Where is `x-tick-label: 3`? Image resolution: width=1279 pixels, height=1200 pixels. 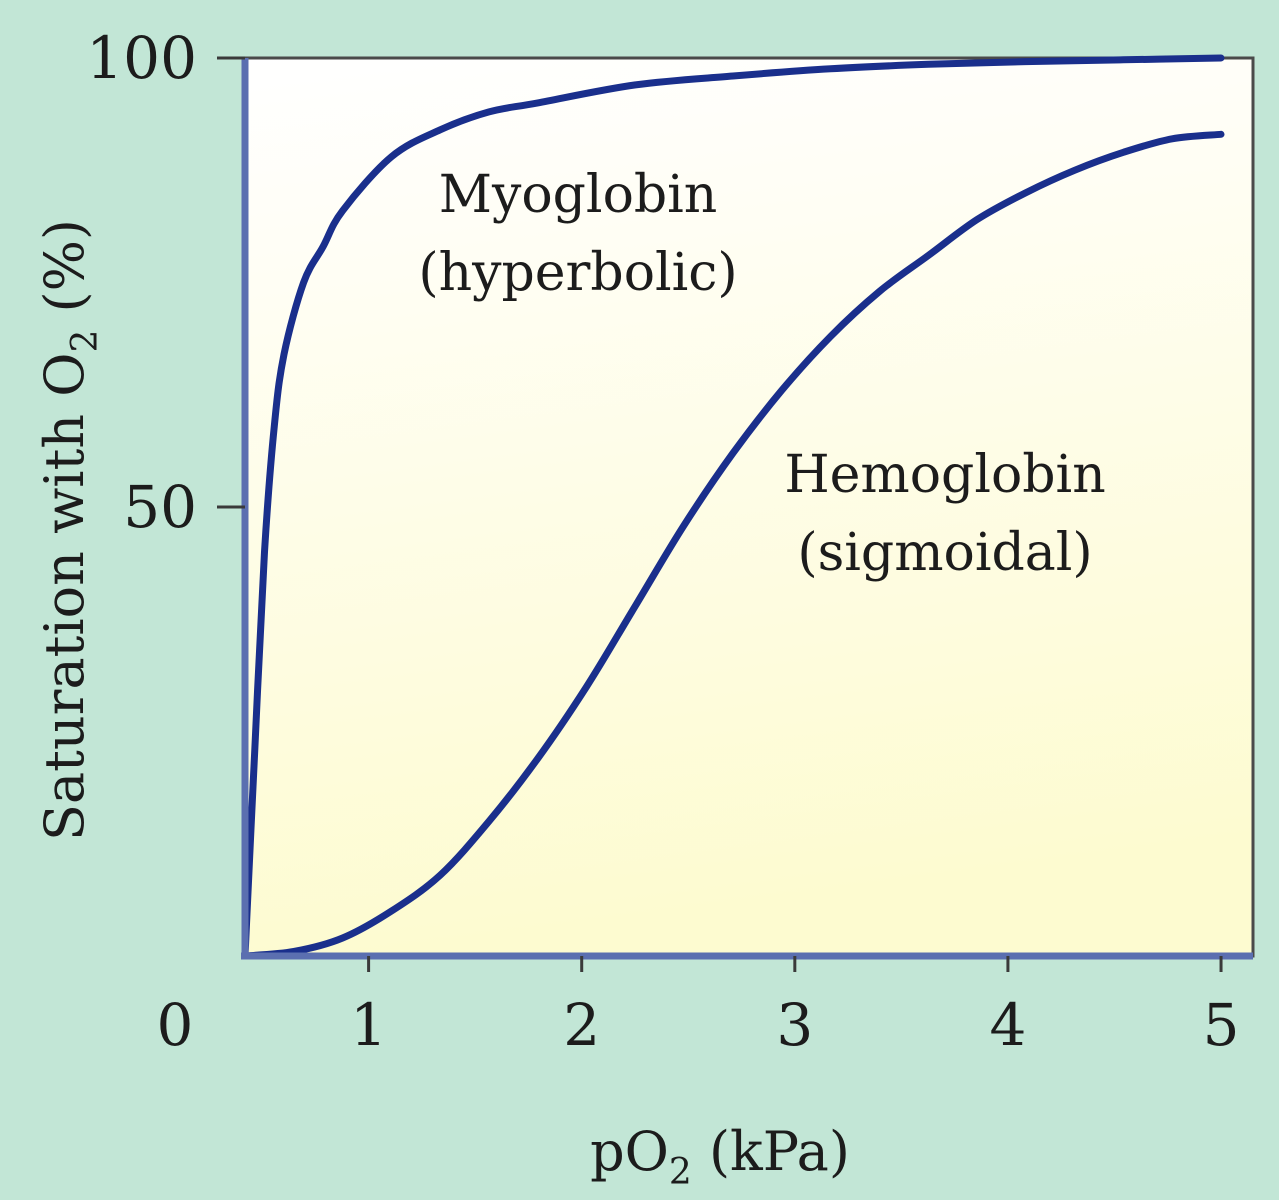 x-tick-label: 3 is located at coordinates (794, 1025).